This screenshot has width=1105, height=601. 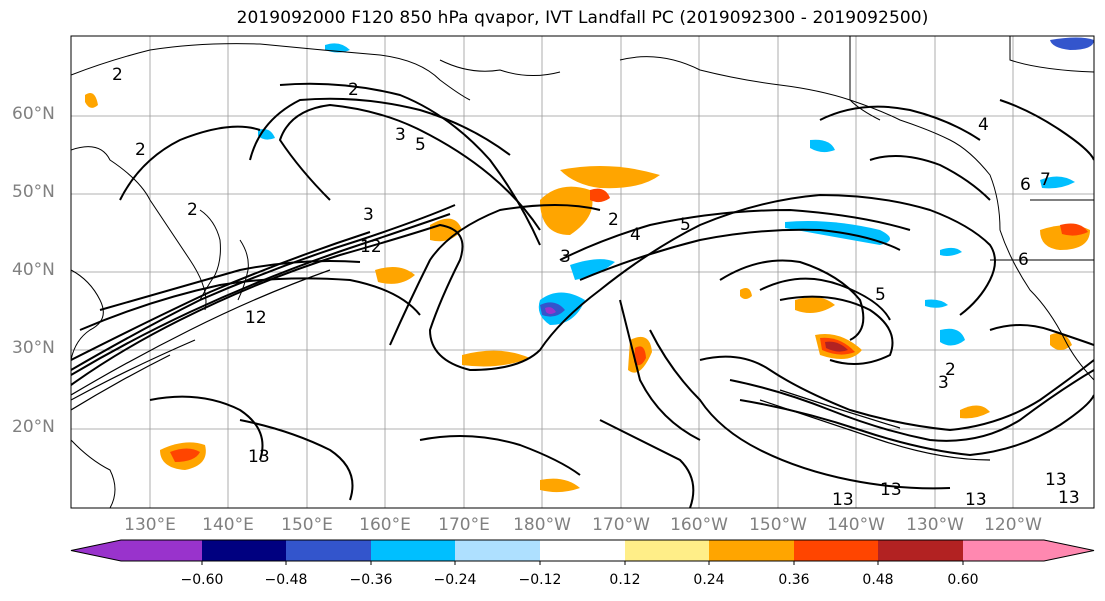 What do you see at coordinates (150, 525) in the screenshot?
I see `lon-label: 130°E` at bounding box center [150, 525].